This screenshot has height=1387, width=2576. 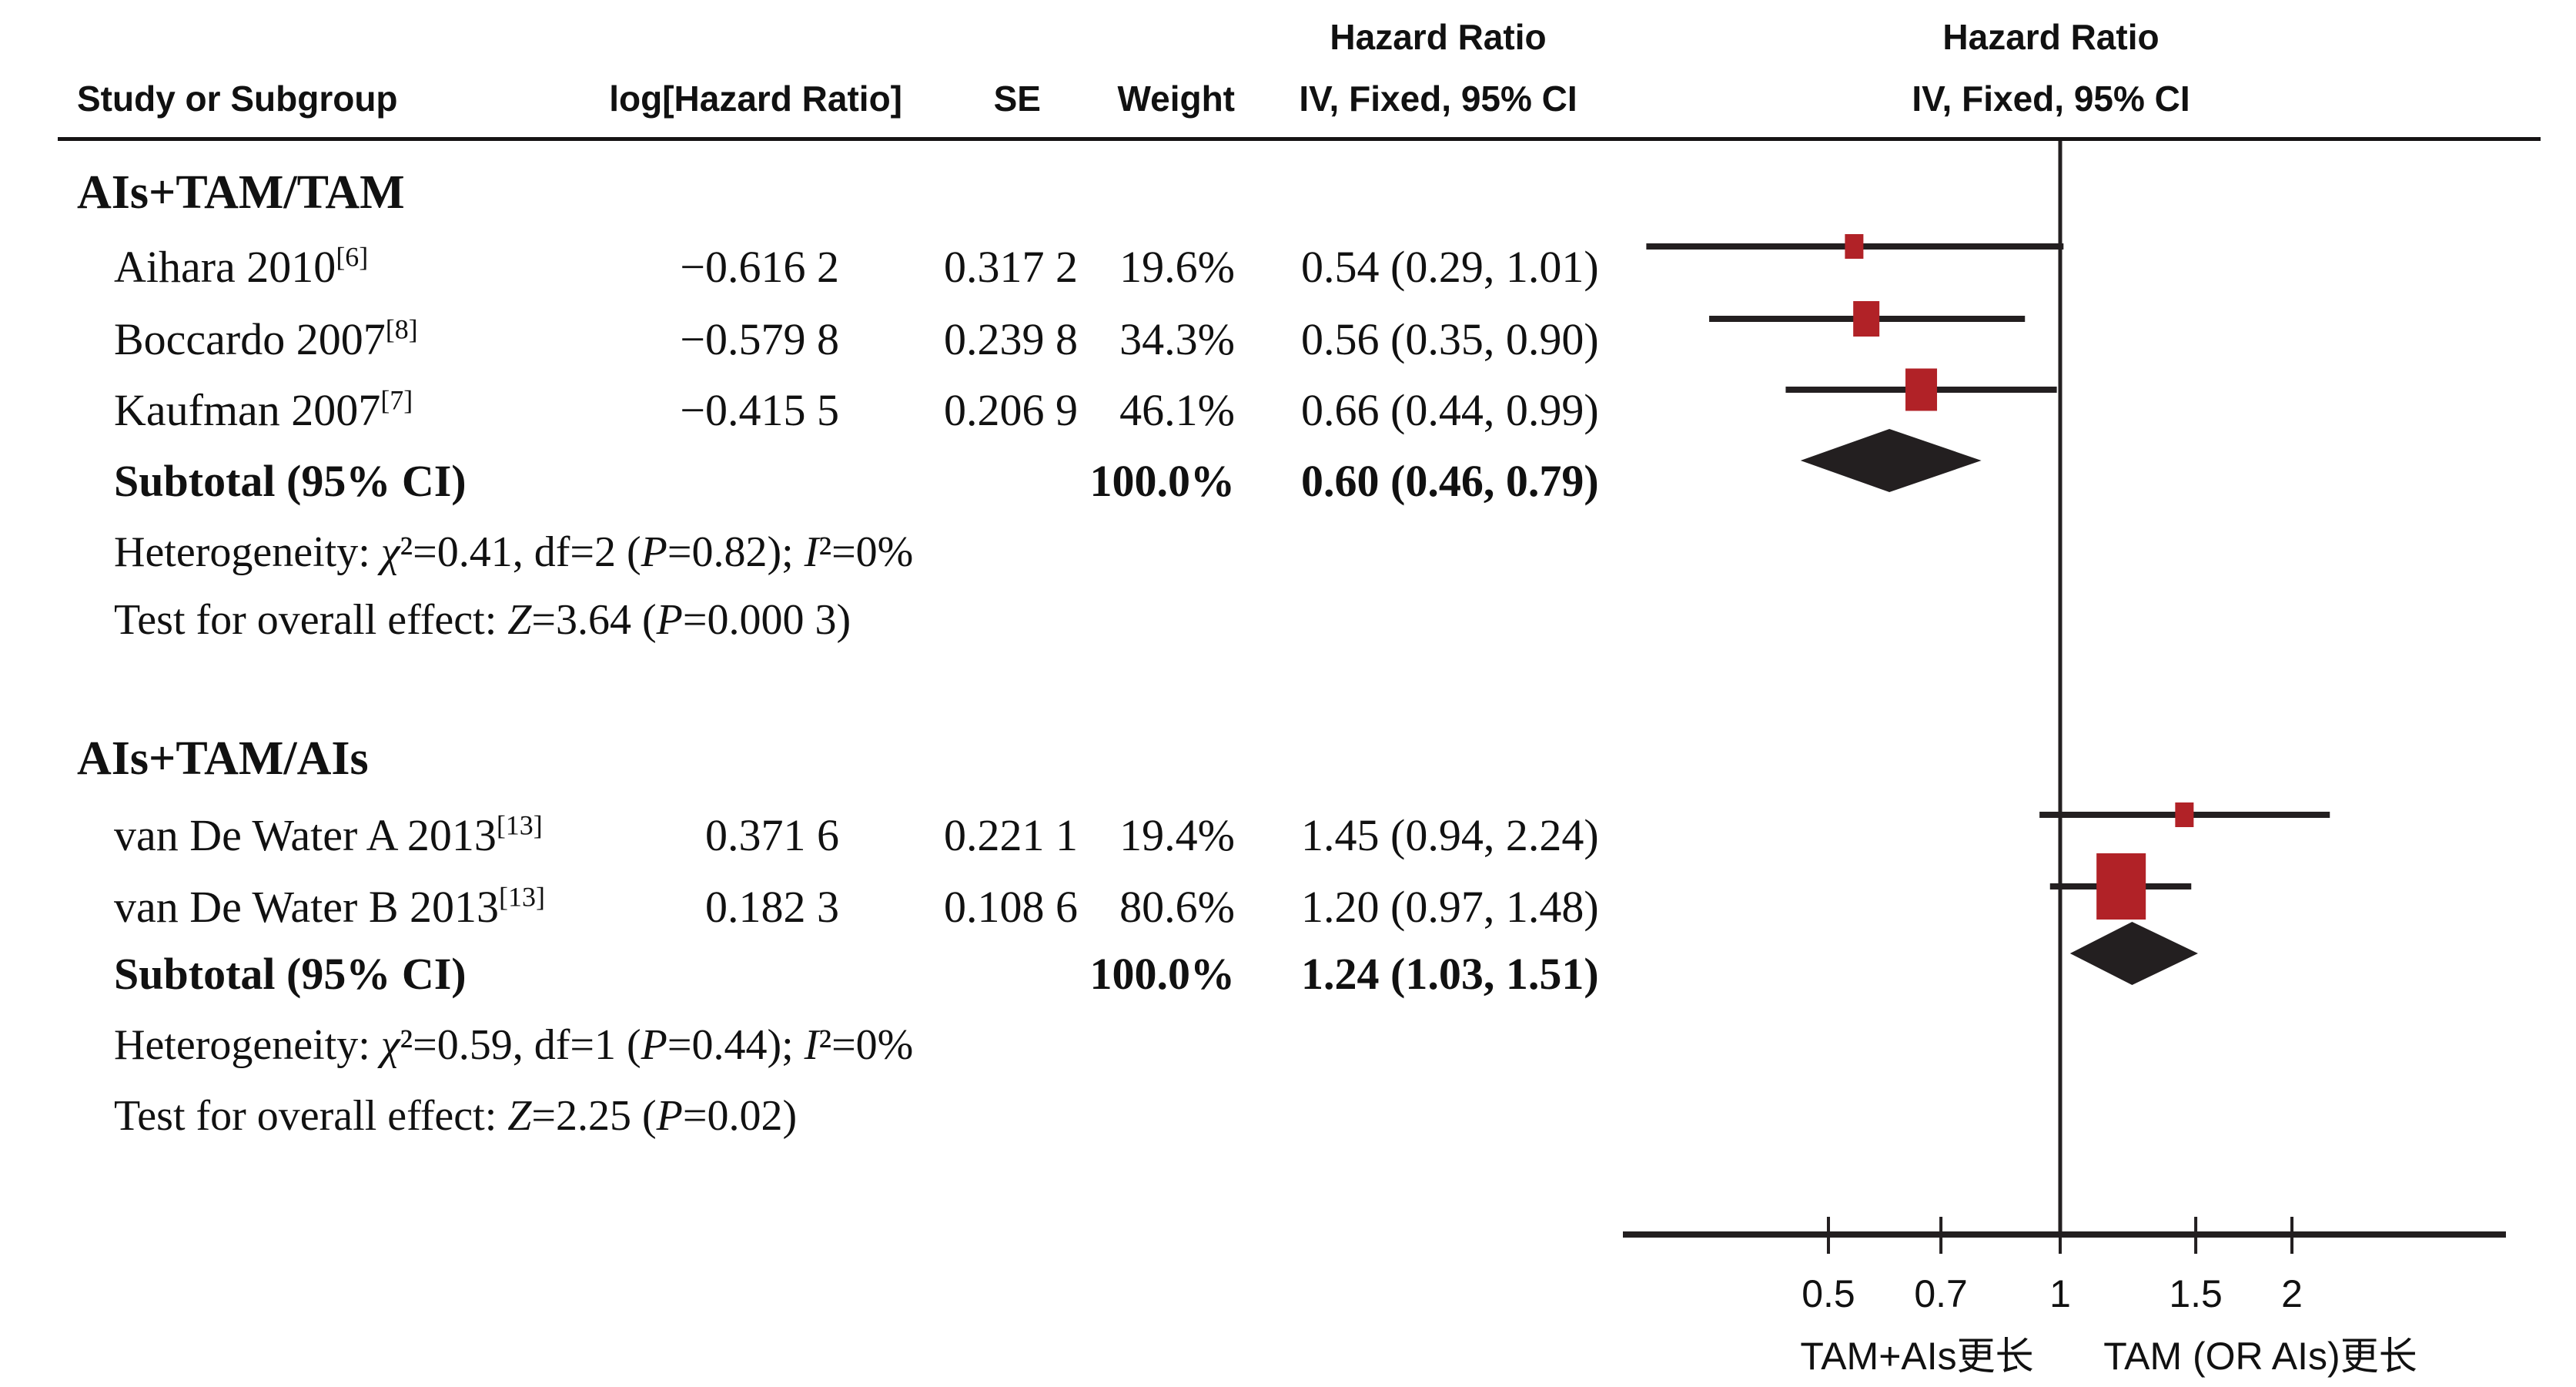 What do you see at coordinates (1438, 99) in the screenshot?
I see `header-ci-column: IV, Fixed, 95% CI` at bounding box center [1438, 99].